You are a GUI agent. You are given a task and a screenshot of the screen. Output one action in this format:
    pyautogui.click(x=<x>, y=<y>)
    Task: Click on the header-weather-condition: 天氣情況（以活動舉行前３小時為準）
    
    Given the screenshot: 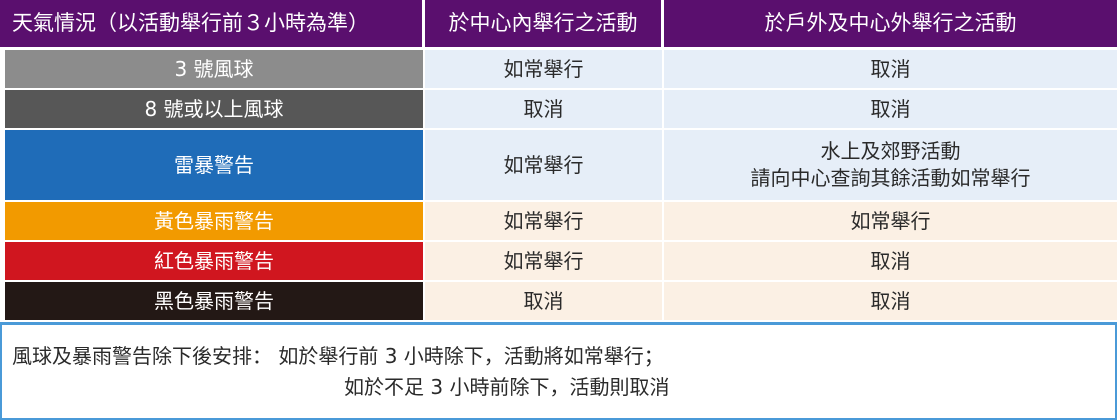 What is the action you would take?
    pyautogui.click(x=212, y=25)
    